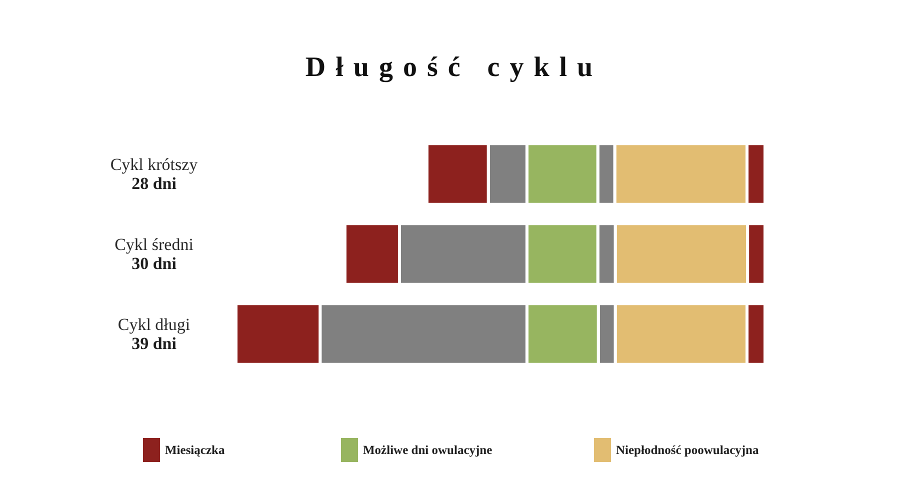  What do you see at coordinates (428, 450) in the screenshot?
I see `legend-label: Możliwe dni owulacyjne` at bounding box center [428, 450].